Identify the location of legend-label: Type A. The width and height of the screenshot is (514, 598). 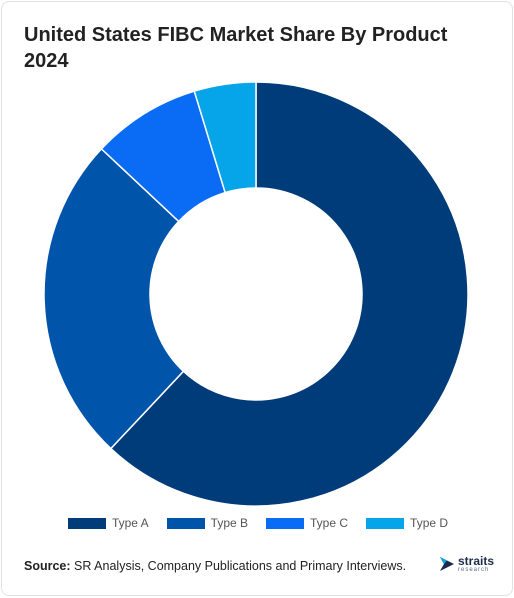
(130, 523).